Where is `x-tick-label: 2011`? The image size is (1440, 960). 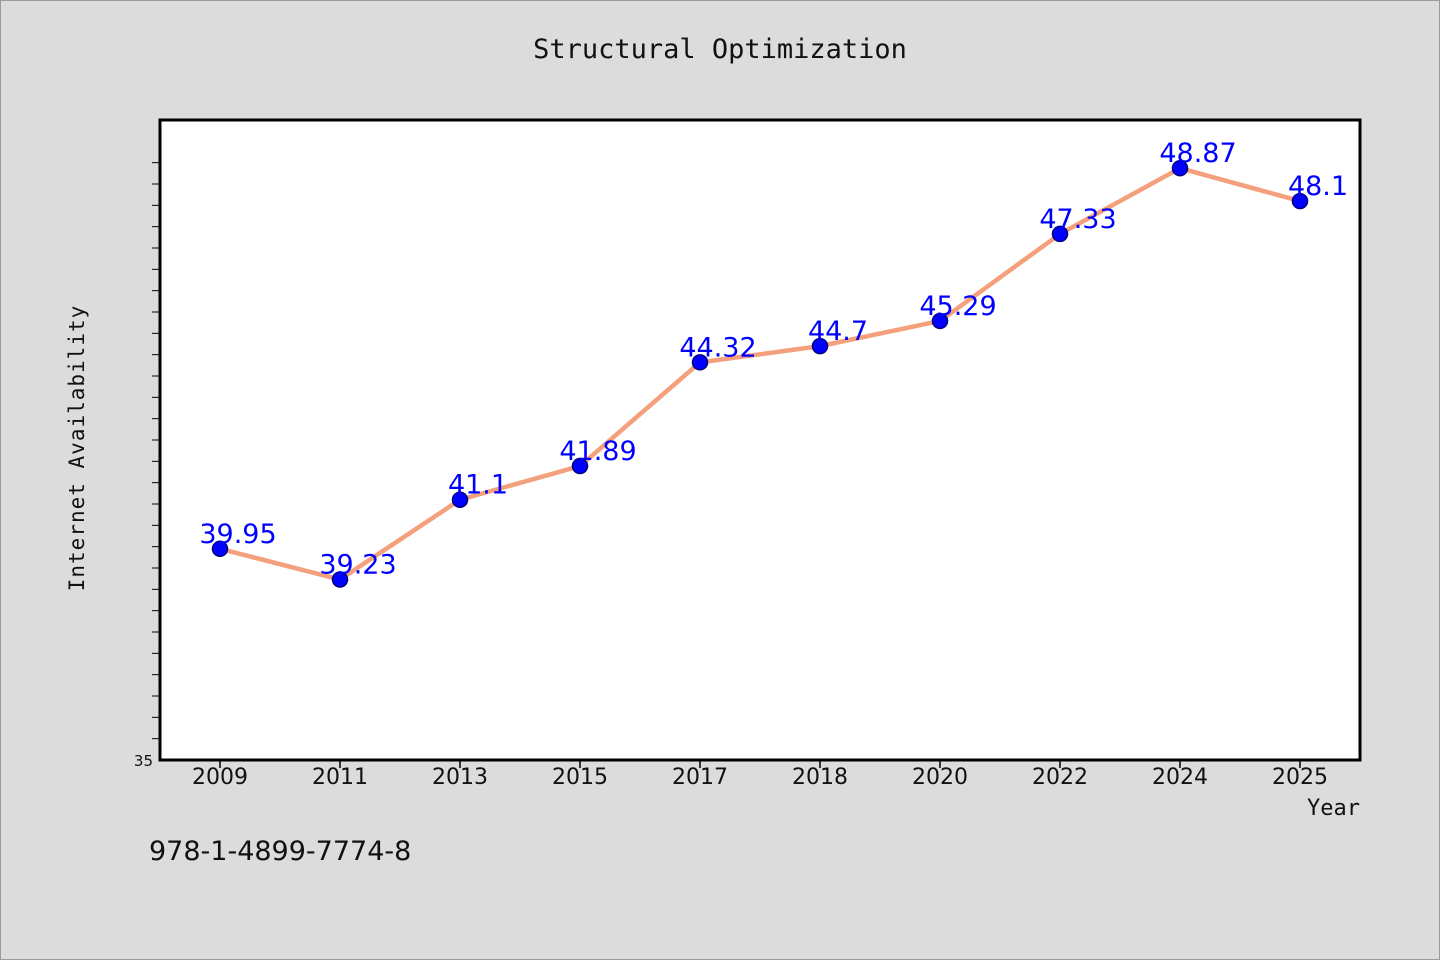 x-tick-label: 2011 is located at coordinates (340, 777).